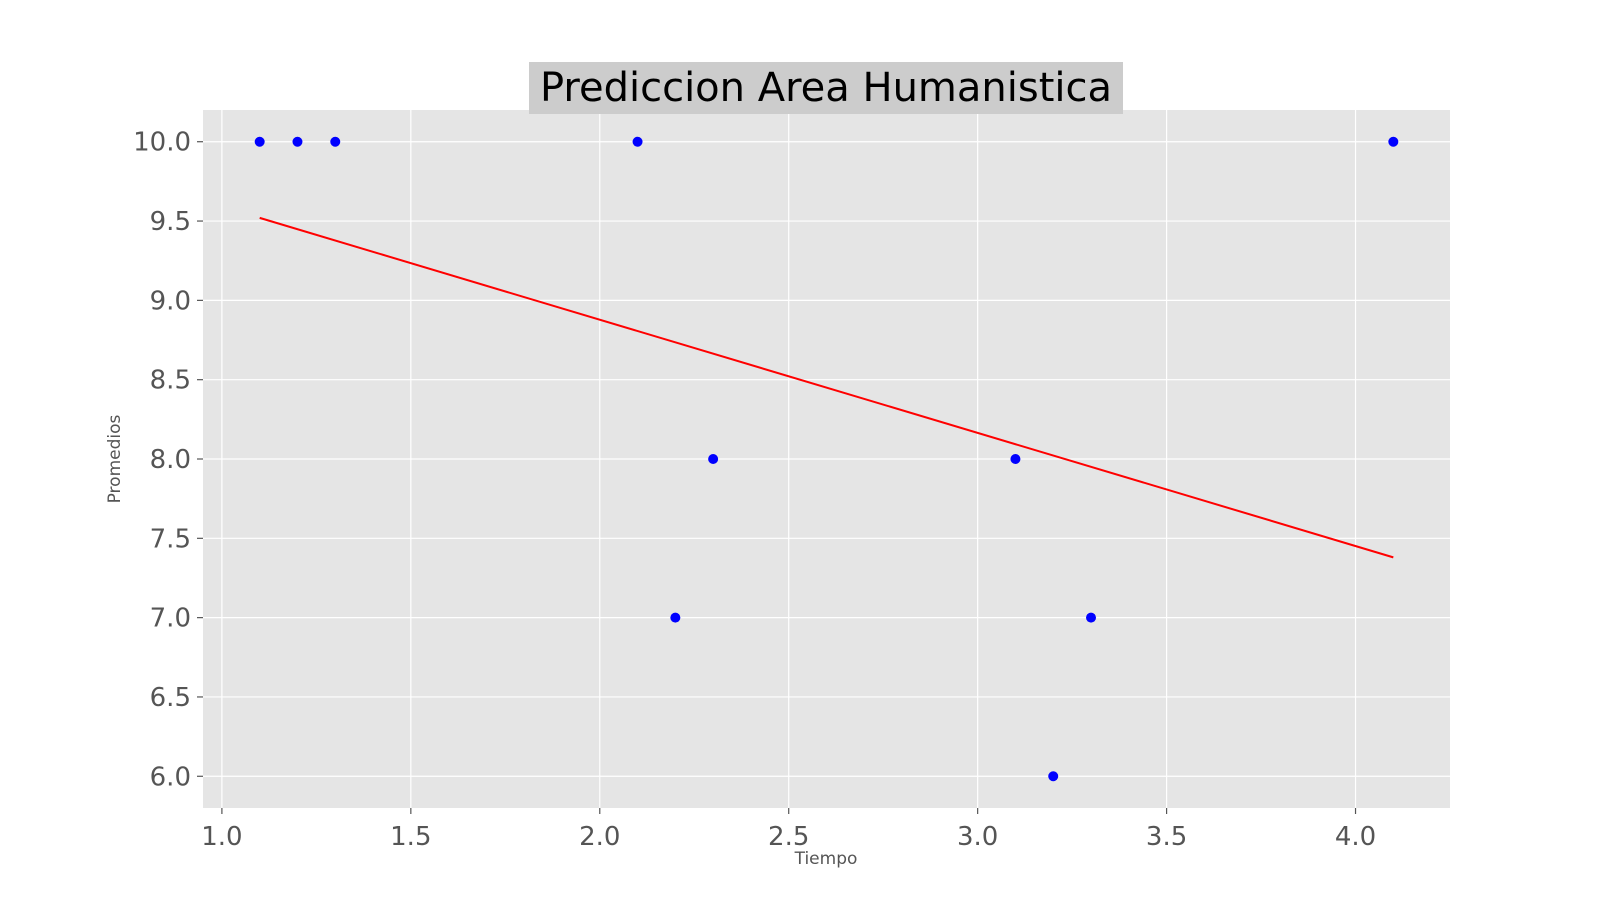  I want to click on x-tick-label: 1.0, so click(221, 837).